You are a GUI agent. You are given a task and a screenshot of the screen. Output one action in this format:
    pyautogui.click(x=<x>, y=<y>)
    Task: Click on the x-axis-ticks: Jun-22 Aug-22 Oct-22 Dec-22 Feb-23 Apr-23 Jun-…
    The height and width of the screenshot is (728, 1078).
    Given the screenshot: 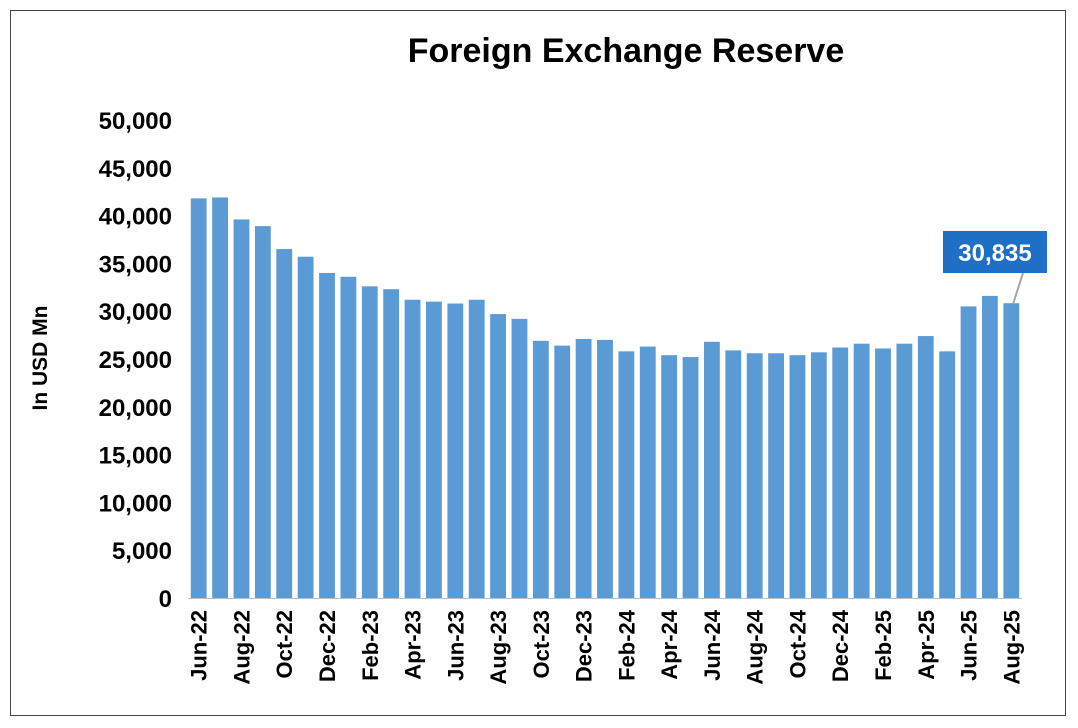 What is the action you would take?
    pyautogui.click(x=606, y=646)
    